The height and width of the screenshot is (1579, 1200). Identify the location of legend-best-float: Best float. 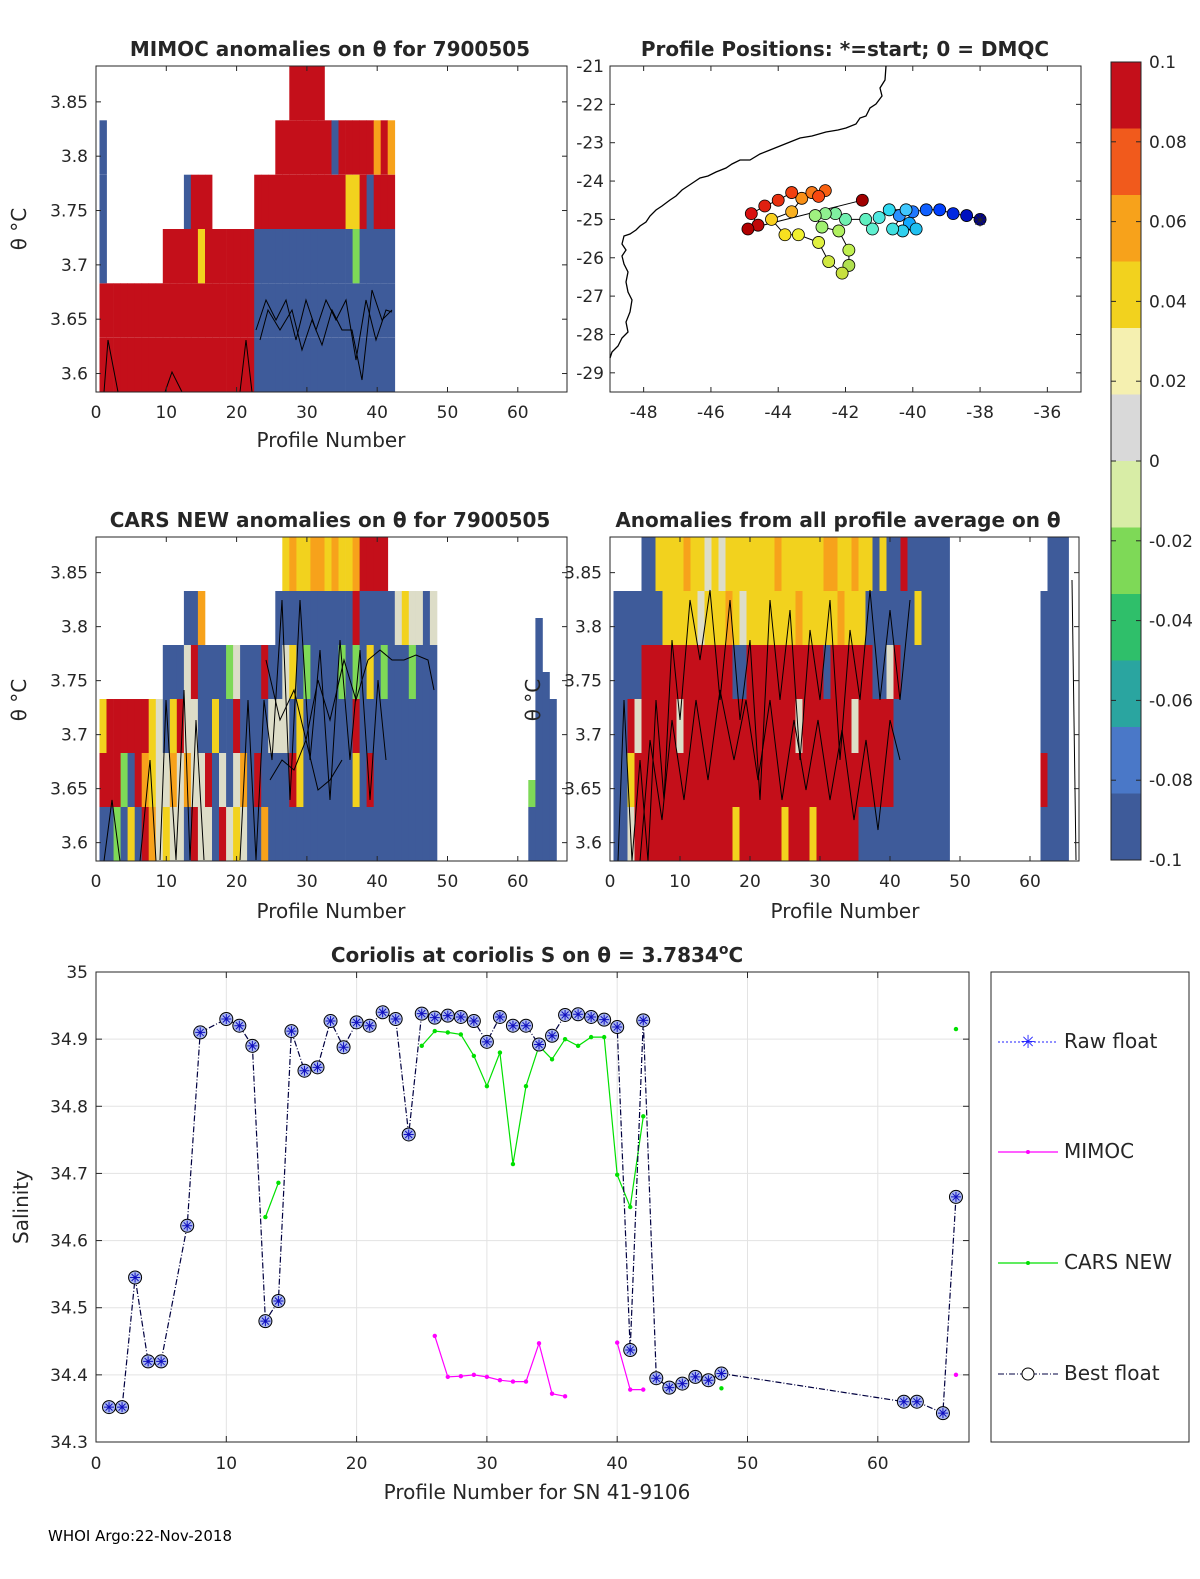
(1079, 1373).